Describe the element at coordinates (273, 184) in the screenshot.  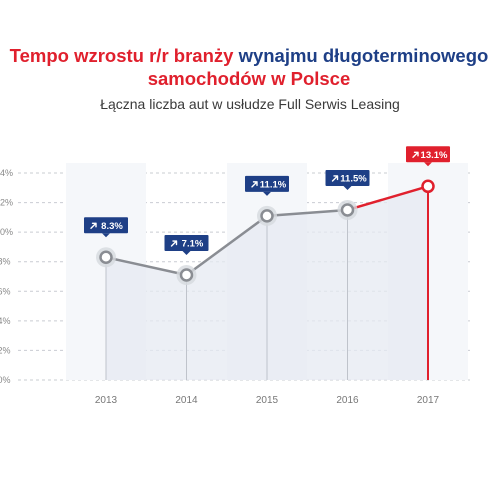
I see `value-label: 11.1%` at that location.